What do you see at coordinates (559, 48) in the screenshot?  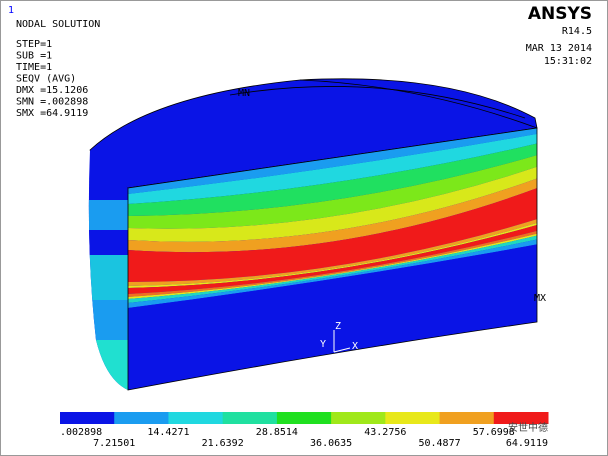 I see `date: MAR 13 2014` at bounding box center [559, 48].